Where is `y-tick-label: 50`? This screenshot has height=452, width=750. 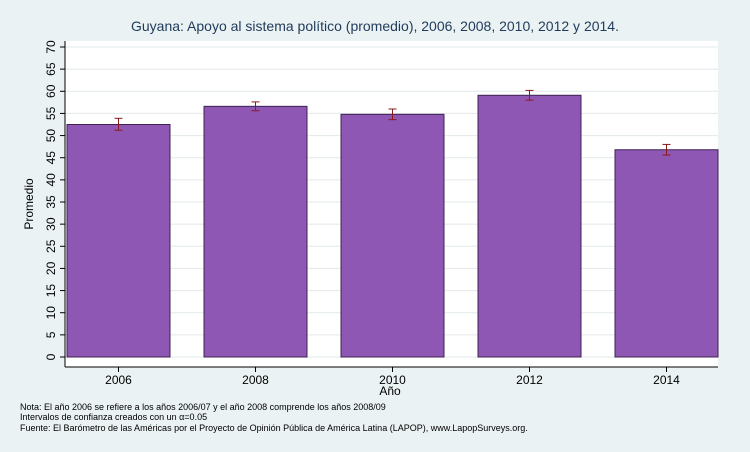 y-tick-label: 50 is located at coordinates (51, 136).